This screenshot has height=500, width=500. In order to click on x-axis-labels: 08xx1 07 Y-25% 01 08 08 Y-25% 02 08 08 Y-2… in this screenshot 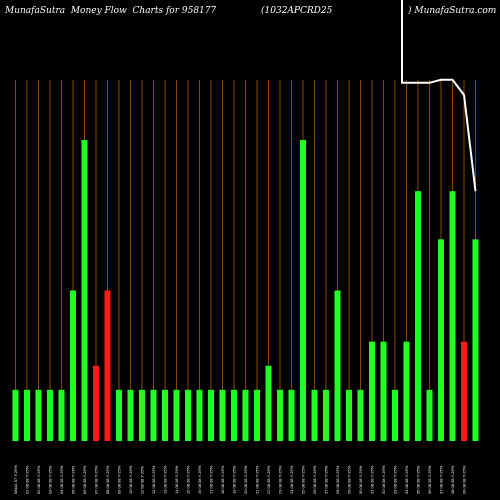, I will do `click(240, 479)`.